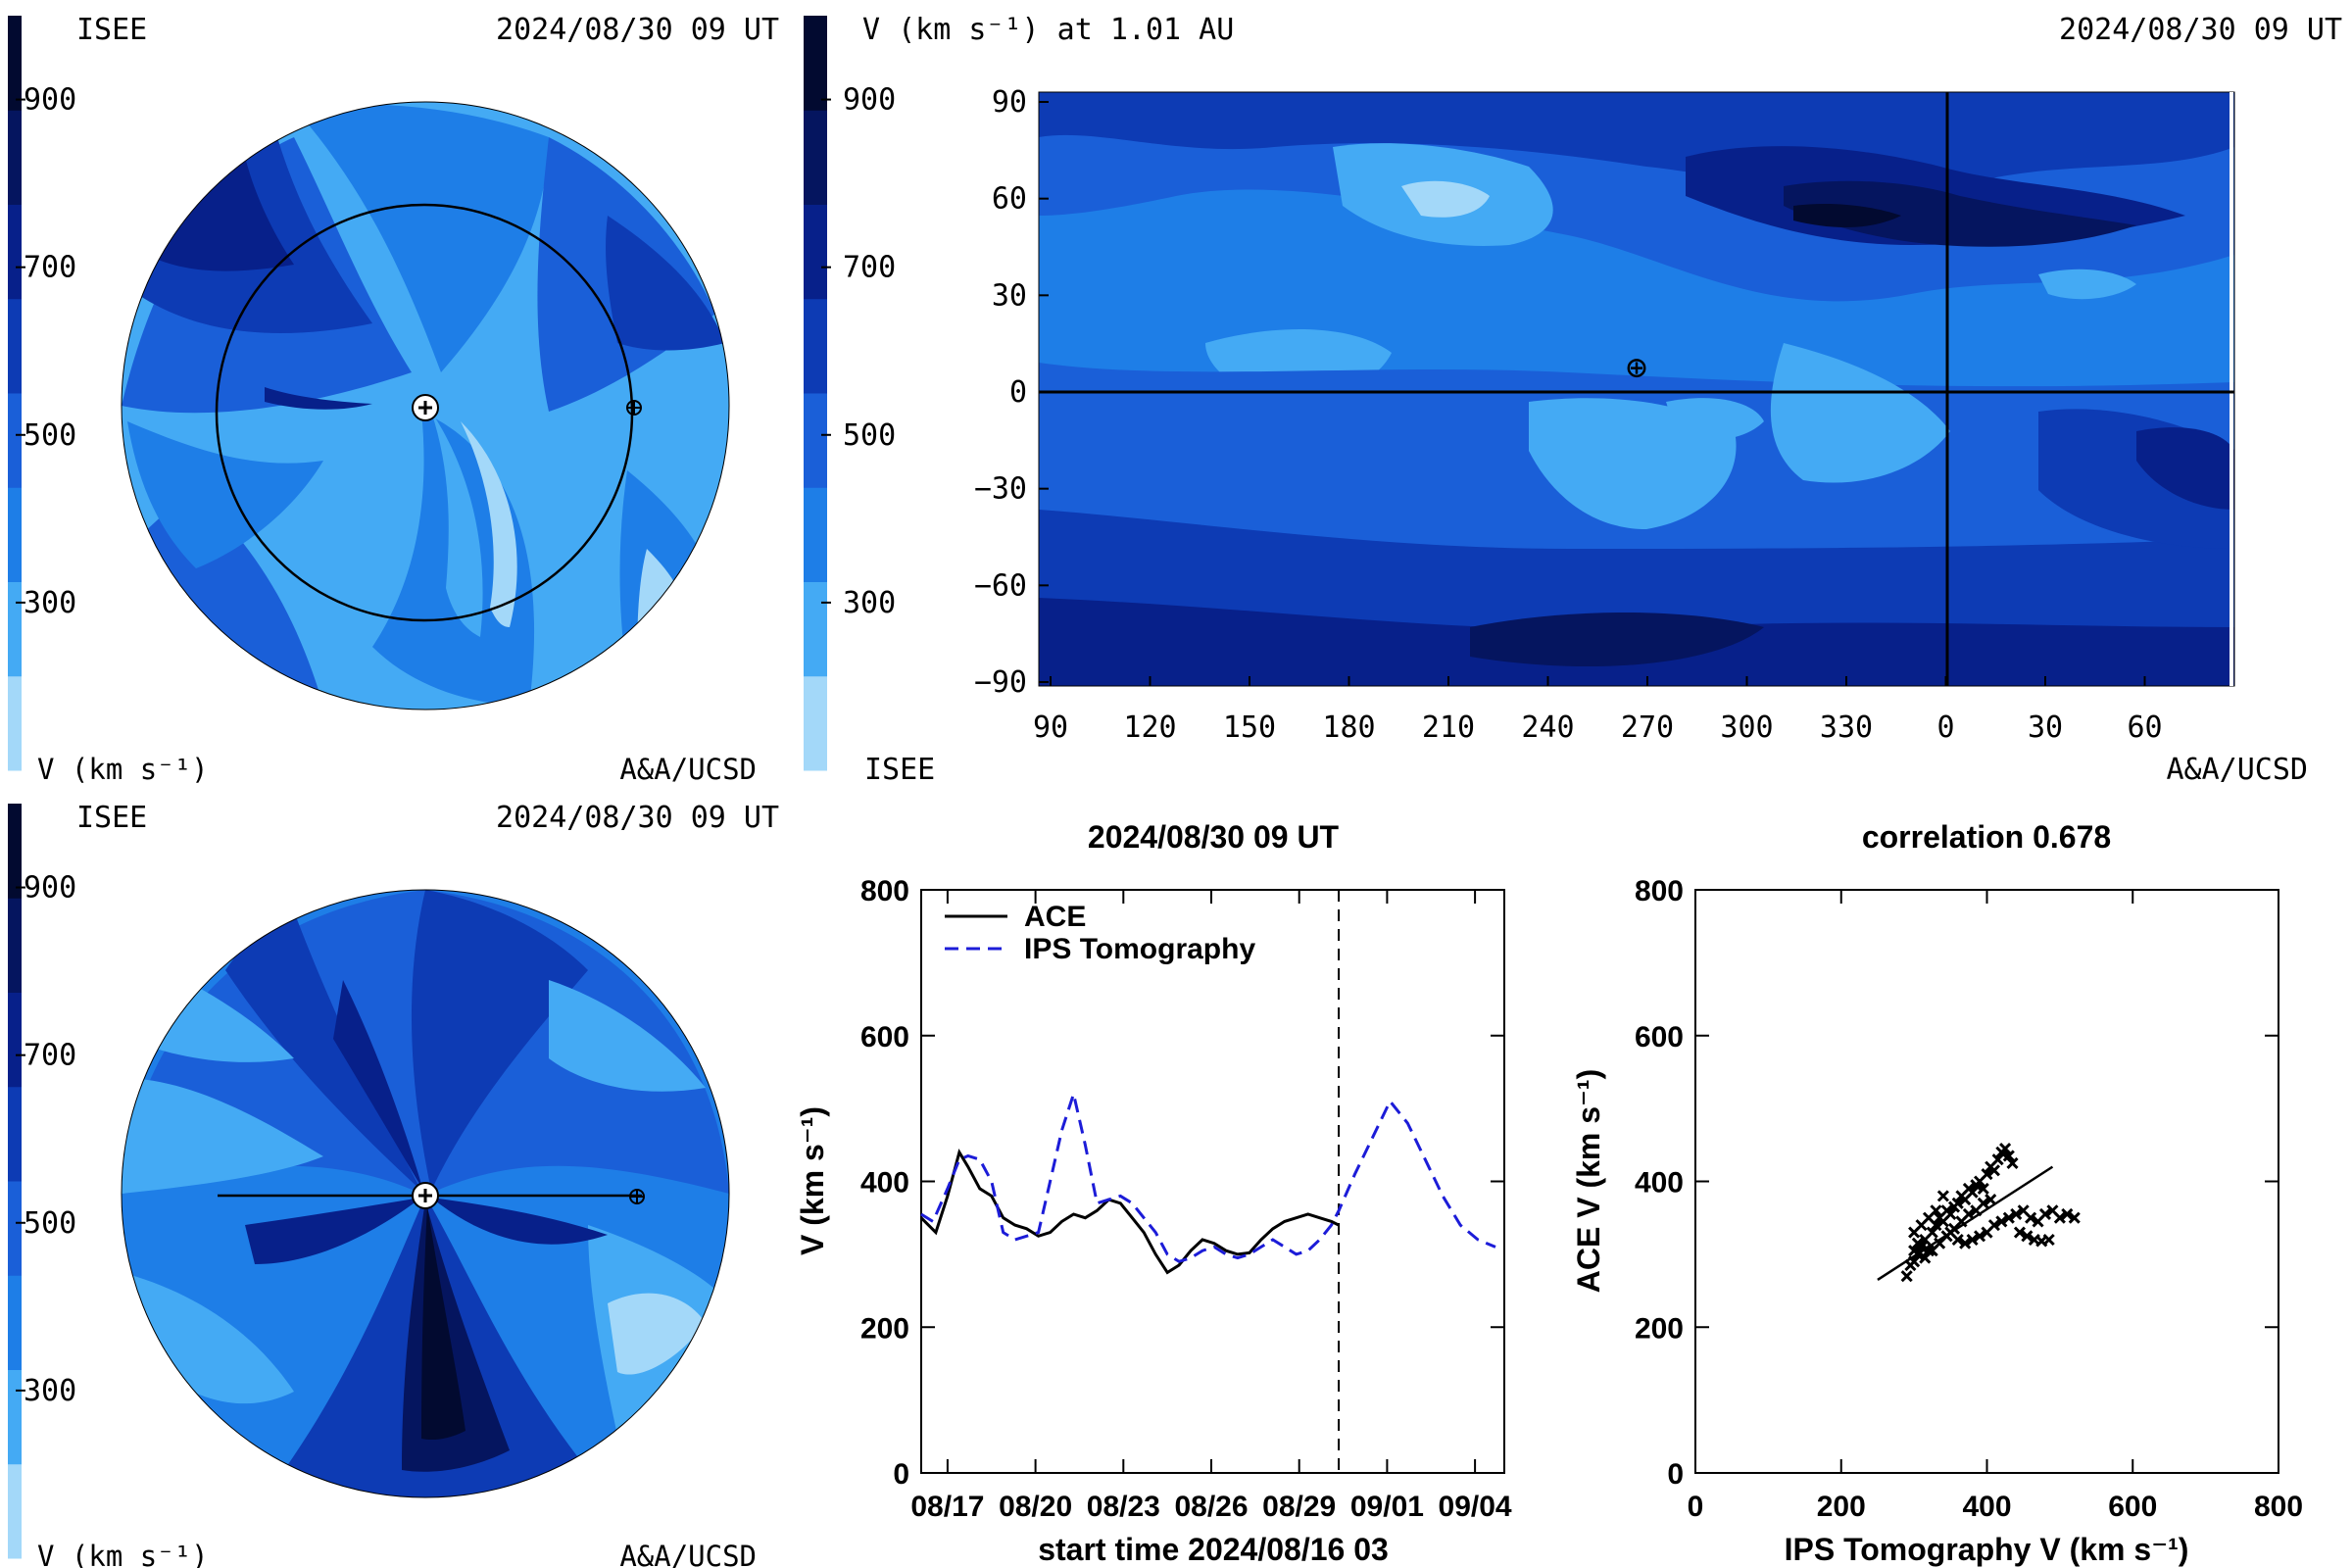 Image resolution: width=2352 pixels, height=1568 pixels. I want to click on map-y-ticks: 90 60 30 0 −30 −60 −90, so click(1011, 392).